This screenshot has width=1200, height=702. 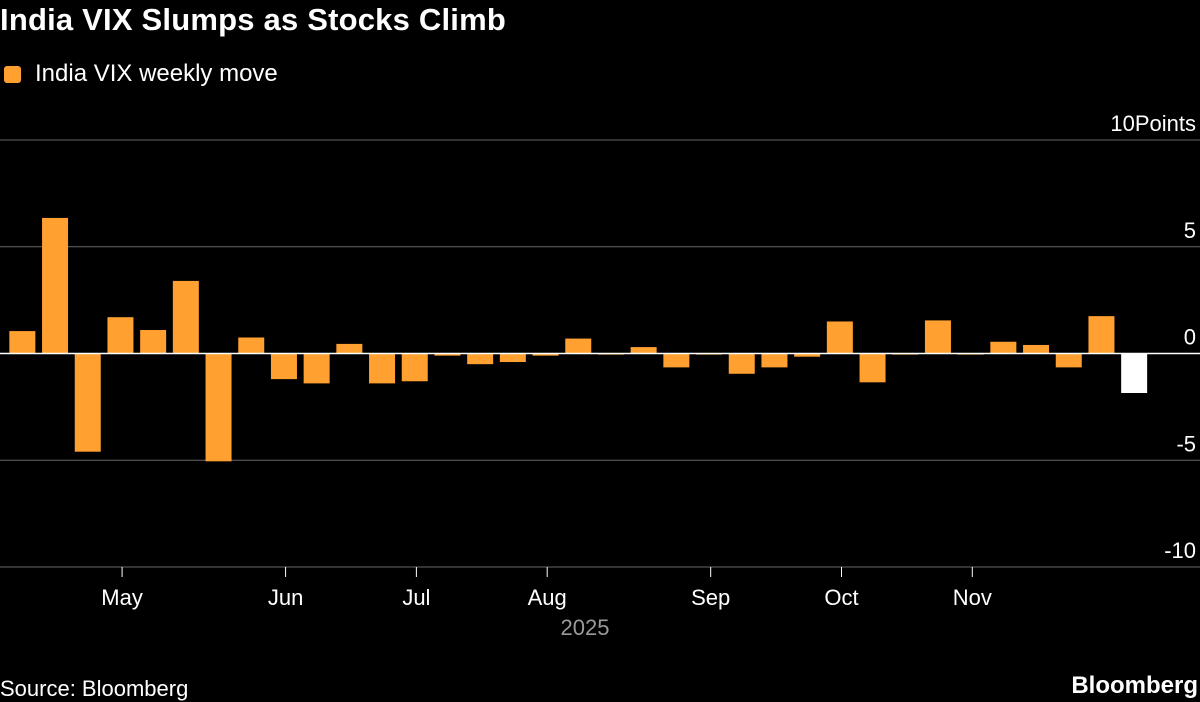 What do you see at coordinates (841, 597) in the screenshot?
I see `x-tick-label: Oct` at bounding box center [841, 597].